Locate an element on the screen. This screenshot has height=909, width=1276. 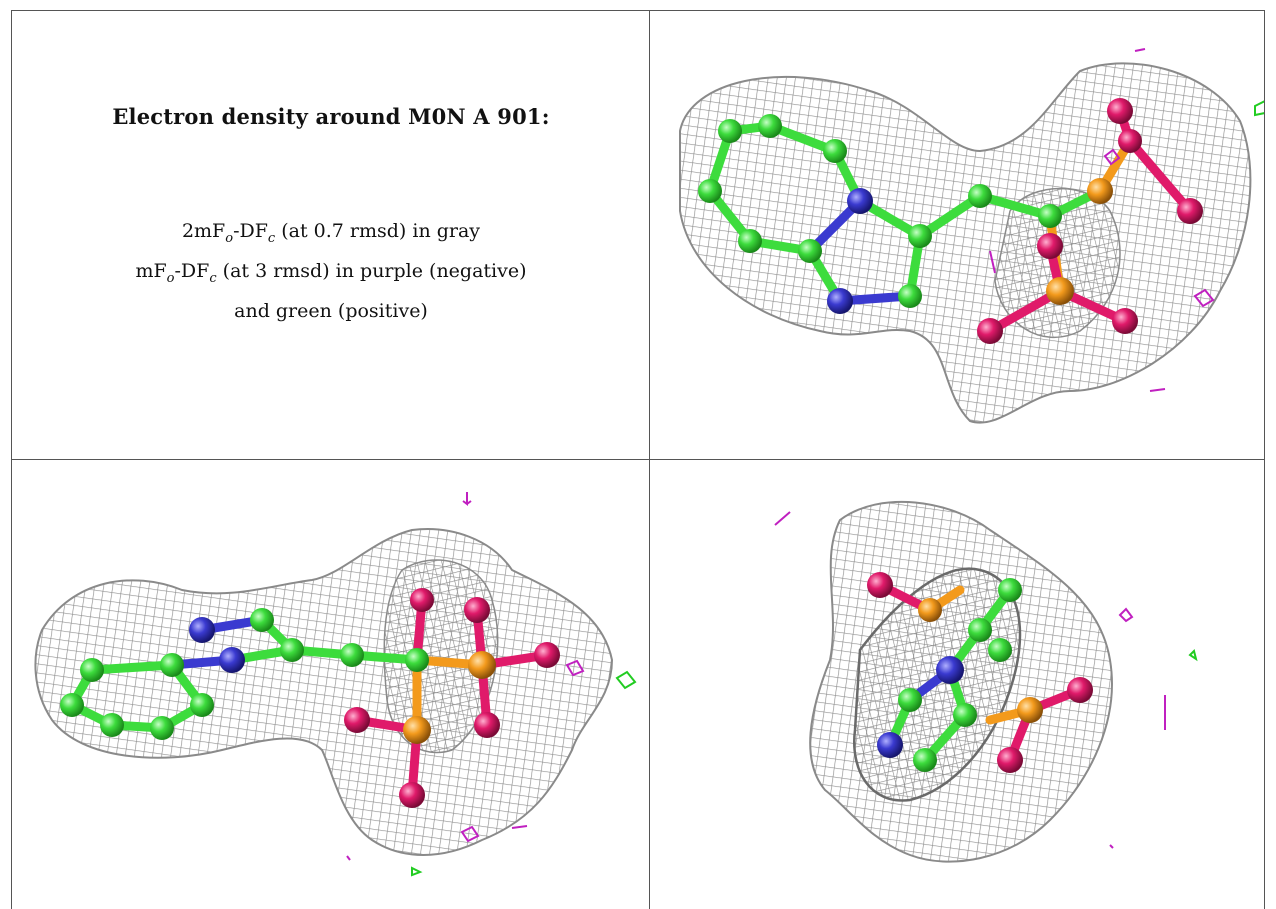
middle-divider is located at coordinates (638, 459).